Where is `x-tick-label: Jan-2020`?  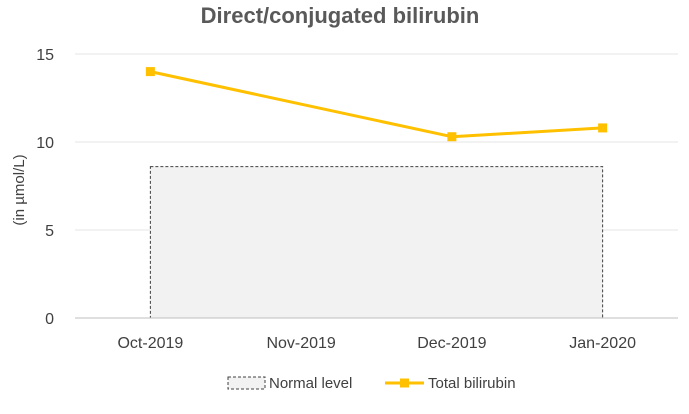
x-tick-label: Jan-2020 is located at coordinates (602, 343).